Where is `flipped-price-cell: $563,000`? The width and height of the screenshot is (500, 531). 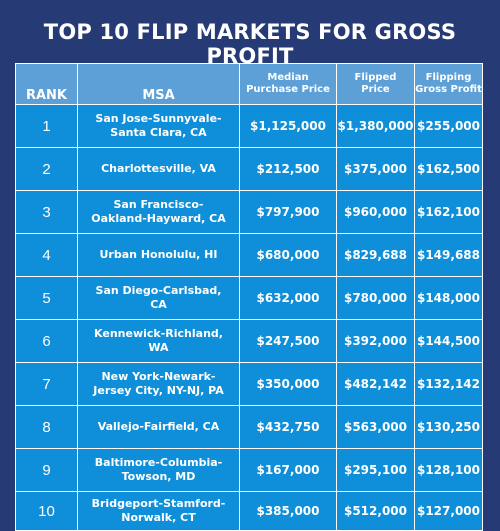
flipped-price-cell: $563,000 is located at coordinates (375, 427).